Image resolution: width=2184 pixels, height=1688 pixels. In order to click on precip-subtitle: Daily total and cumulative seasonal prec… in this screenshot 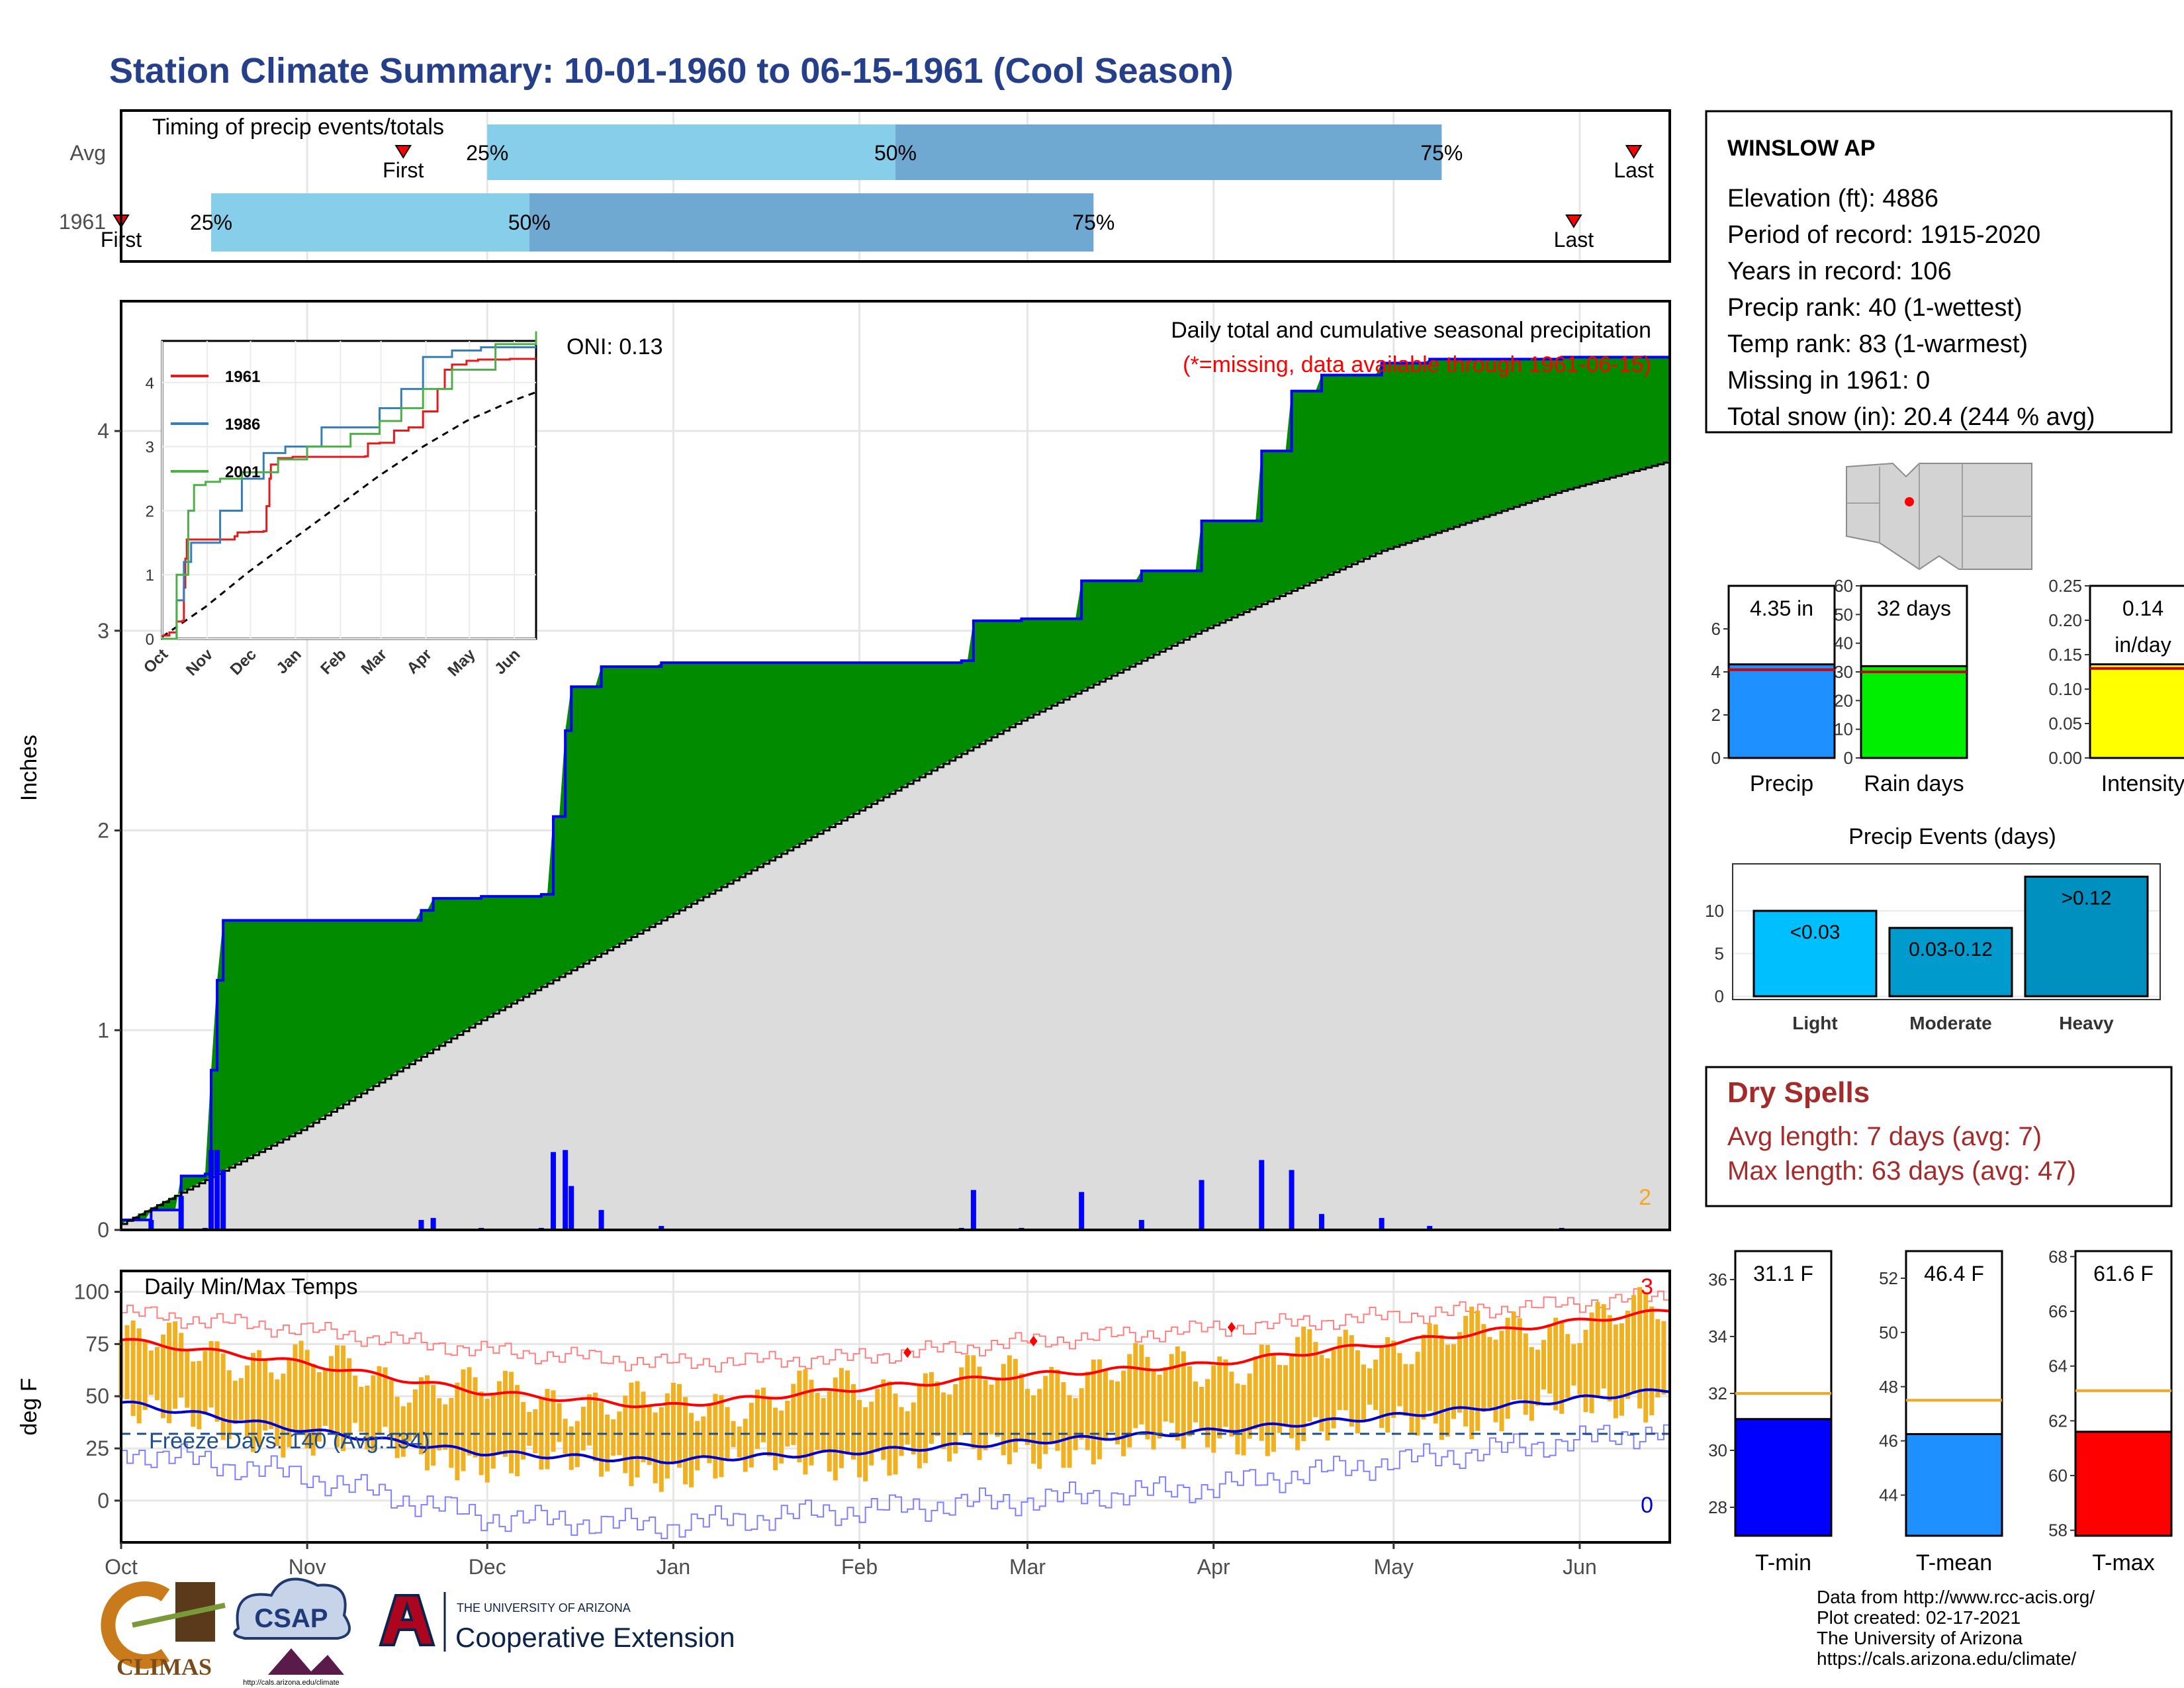, I will do `click(1411, 330)`.